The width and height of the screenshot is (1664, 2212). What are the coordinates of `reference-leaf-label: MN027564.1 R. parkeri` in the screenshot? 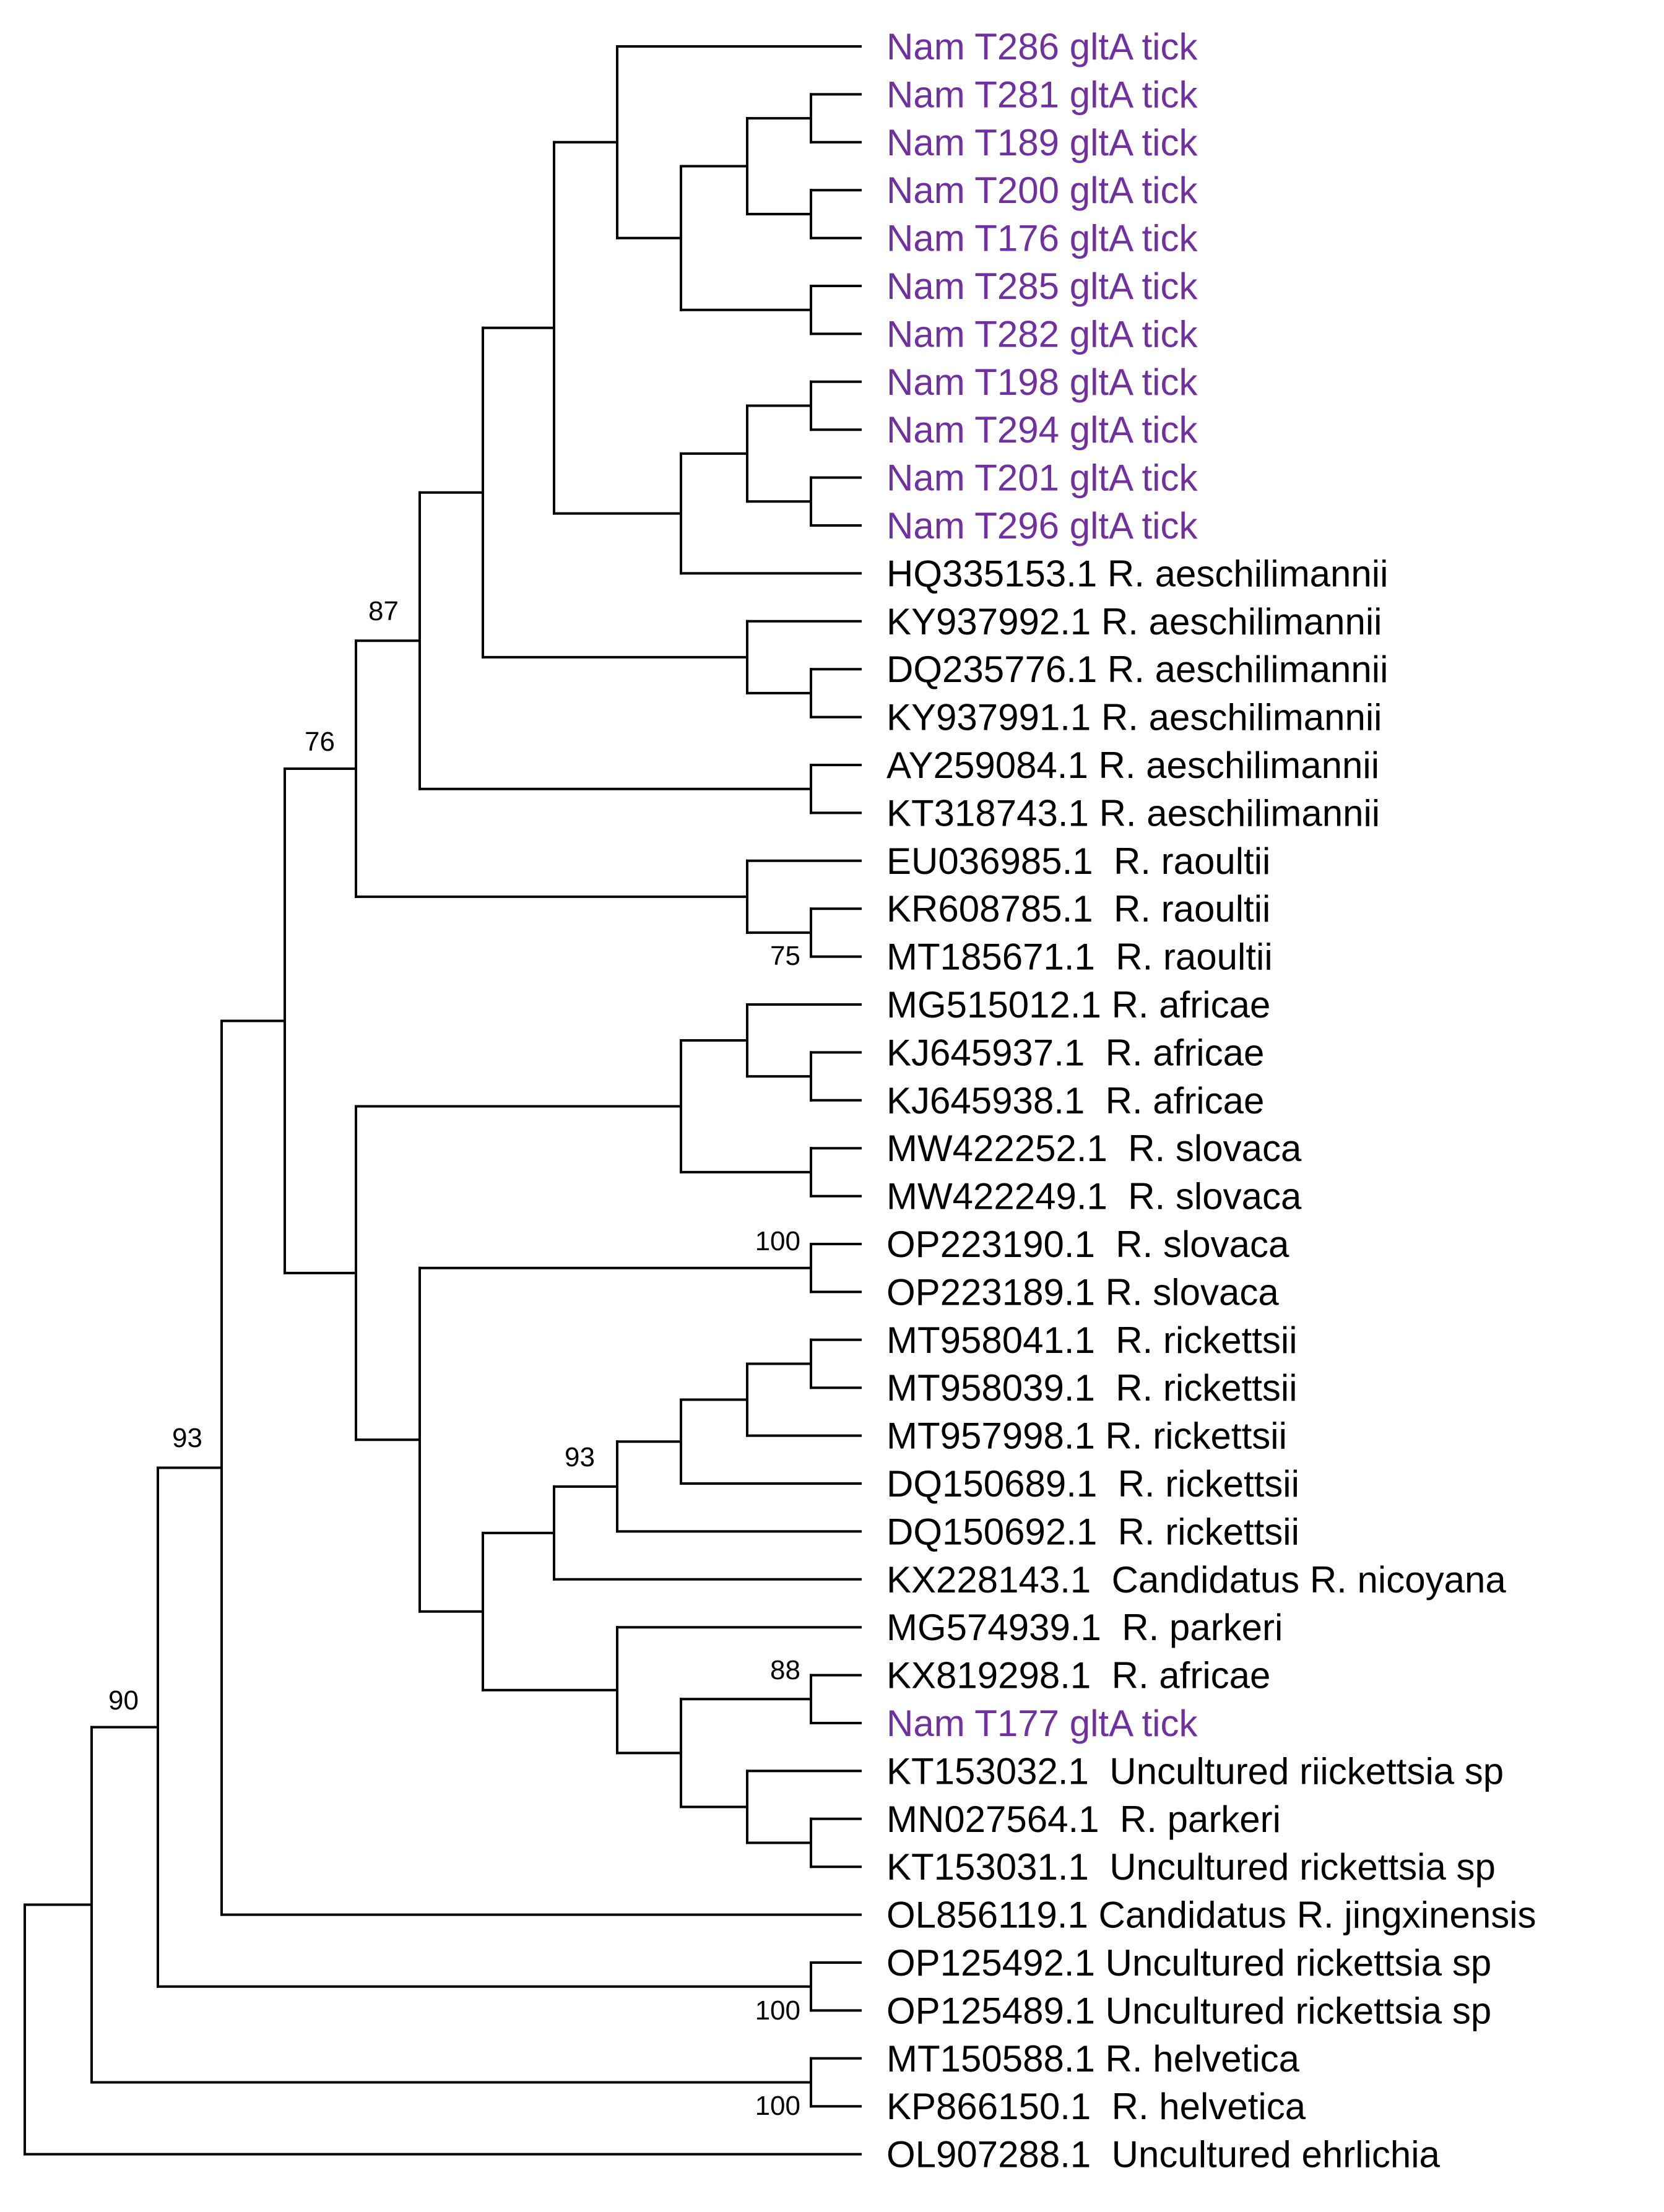 It's located at (1083, 1819).